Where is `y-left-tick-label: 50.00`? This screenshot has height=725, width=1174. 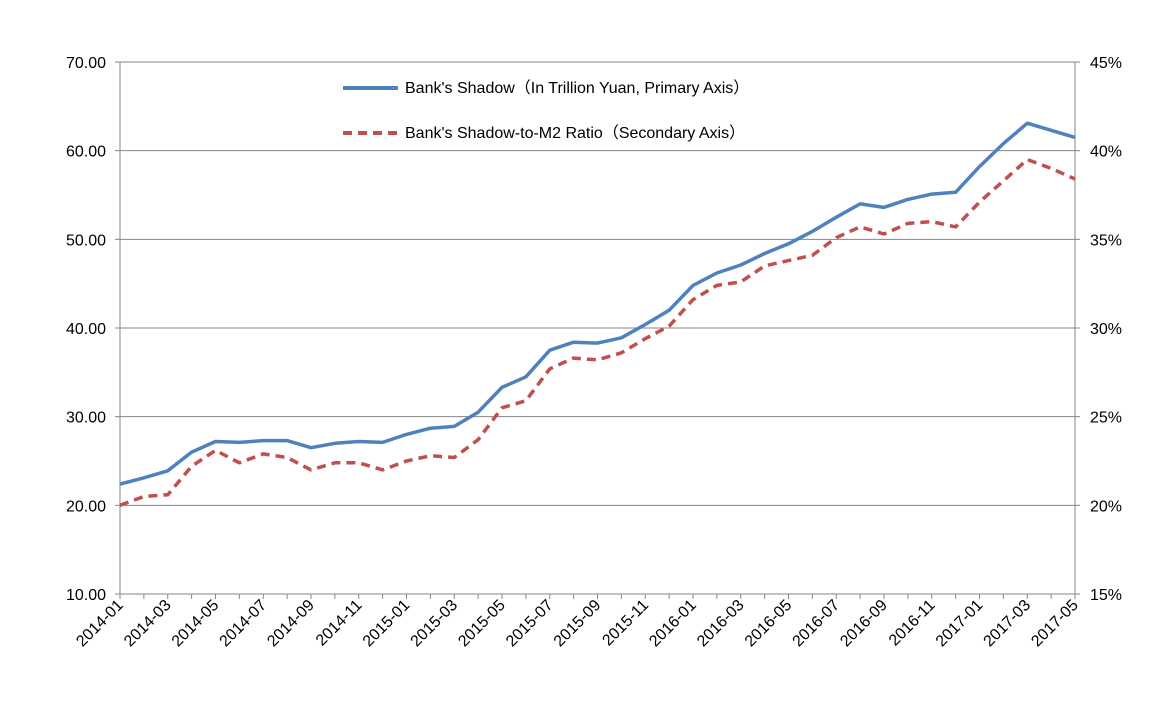
y-left-tick-label: 50.00 is located at coordinates (86, 240).